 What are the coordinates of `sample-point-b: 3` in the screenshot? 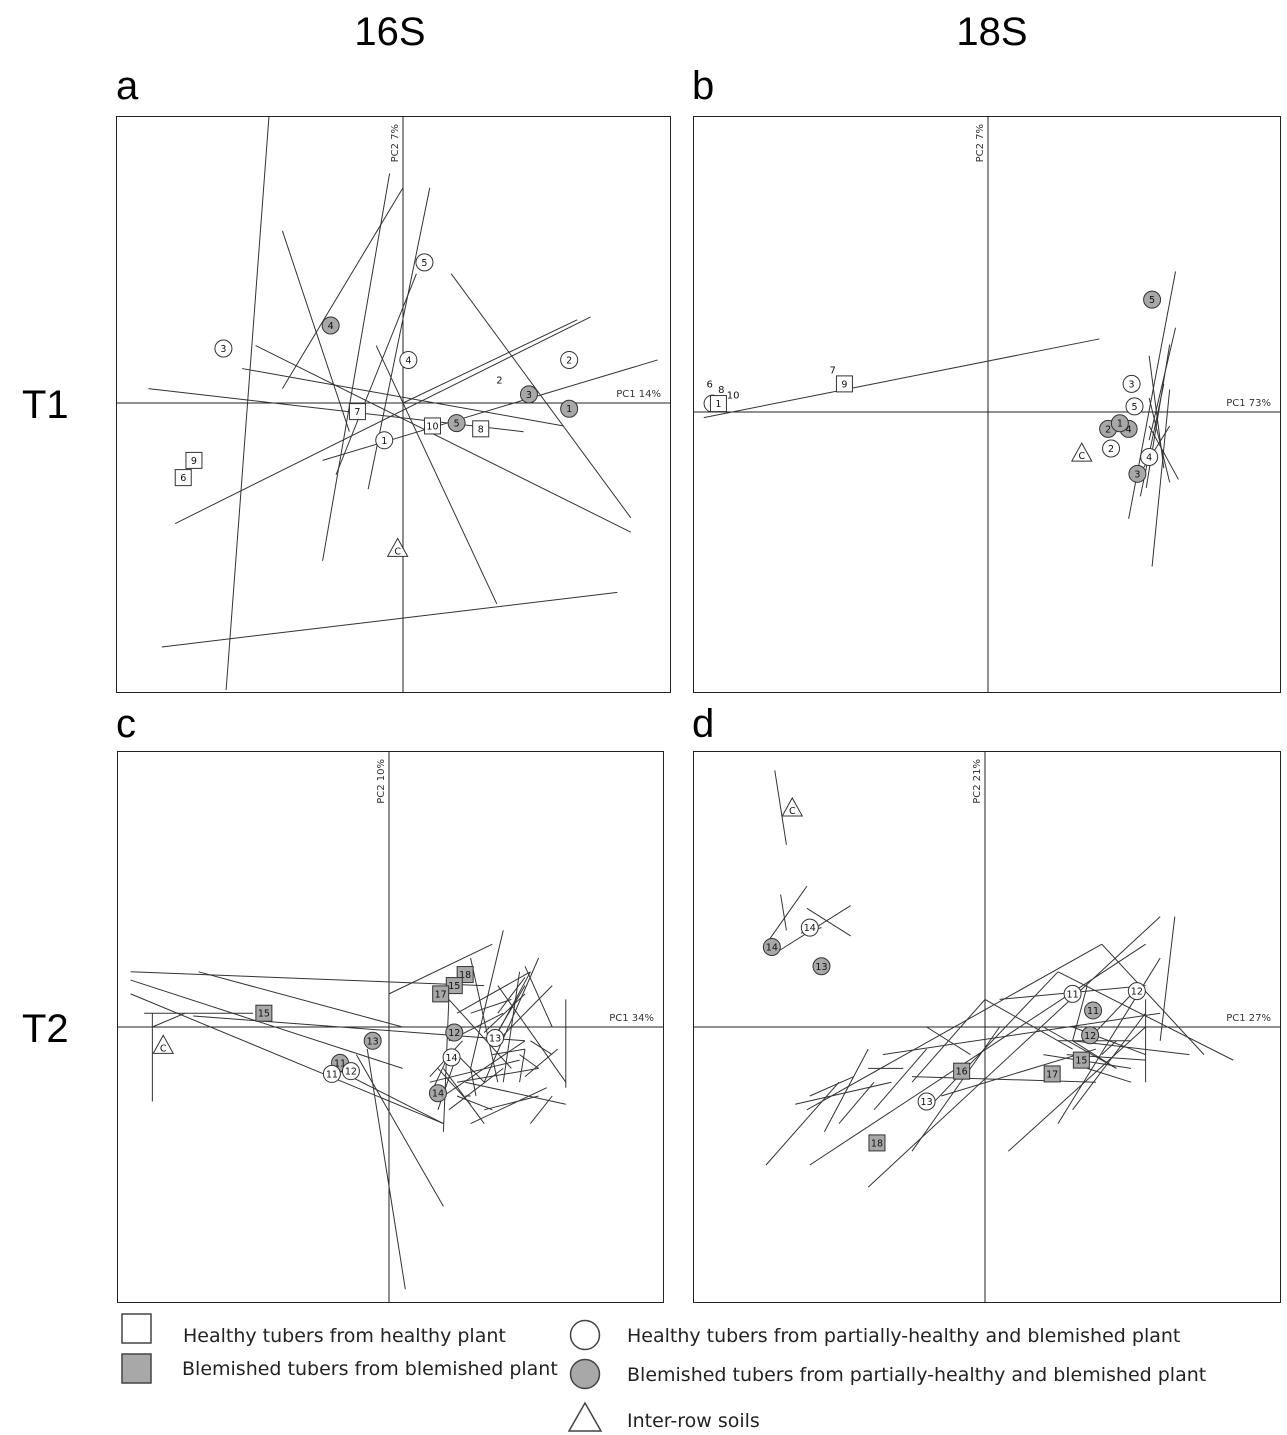 It's located at (1131, 383).